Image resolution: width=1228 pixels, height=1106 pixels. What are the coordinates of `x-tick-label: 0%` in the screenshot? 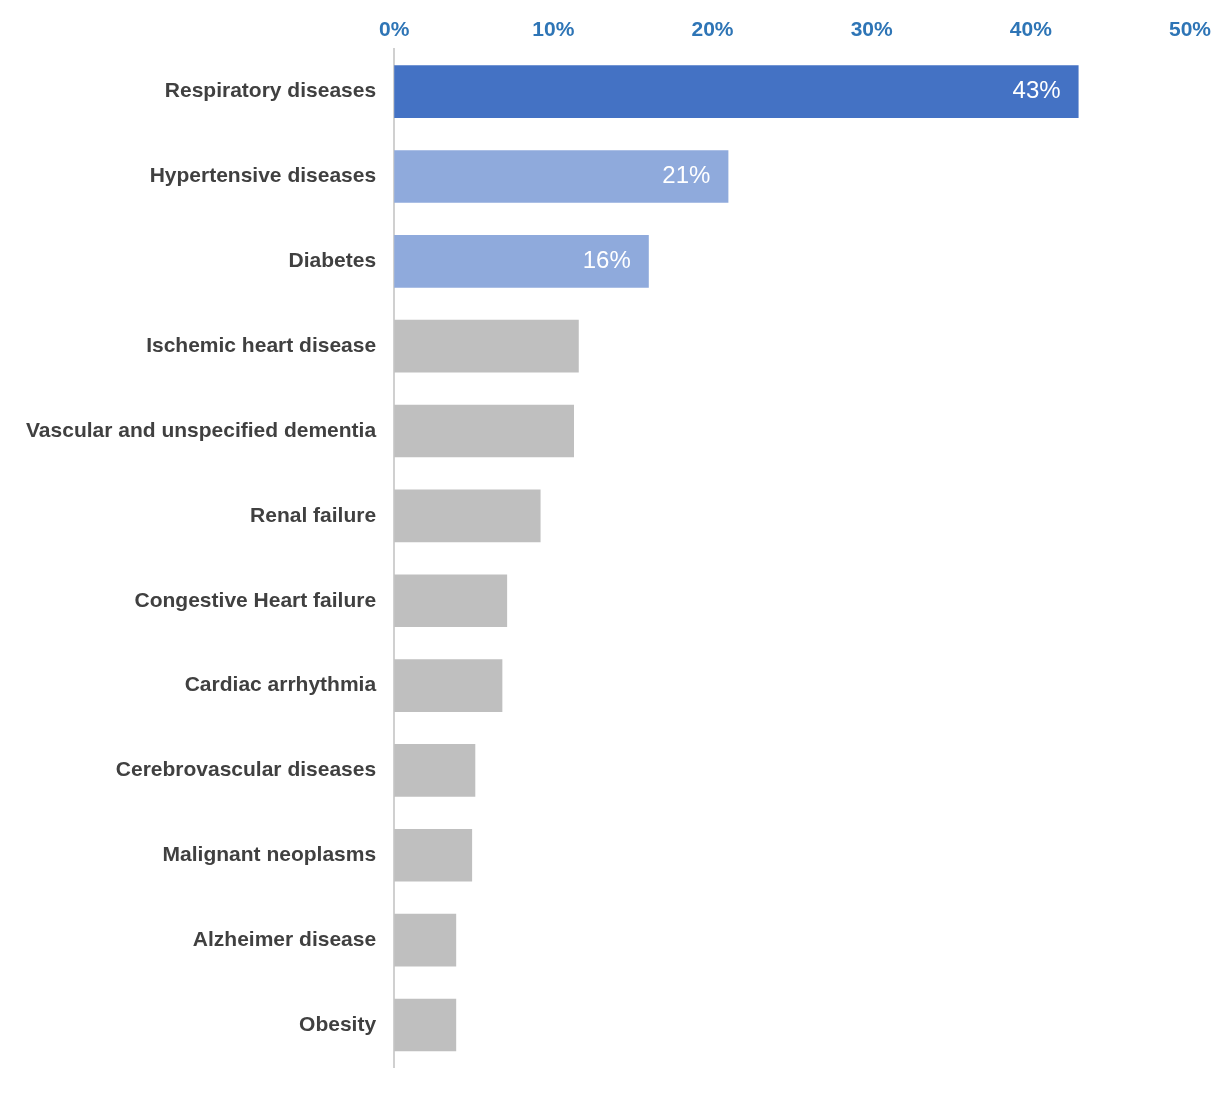 It's located at (394, 29).